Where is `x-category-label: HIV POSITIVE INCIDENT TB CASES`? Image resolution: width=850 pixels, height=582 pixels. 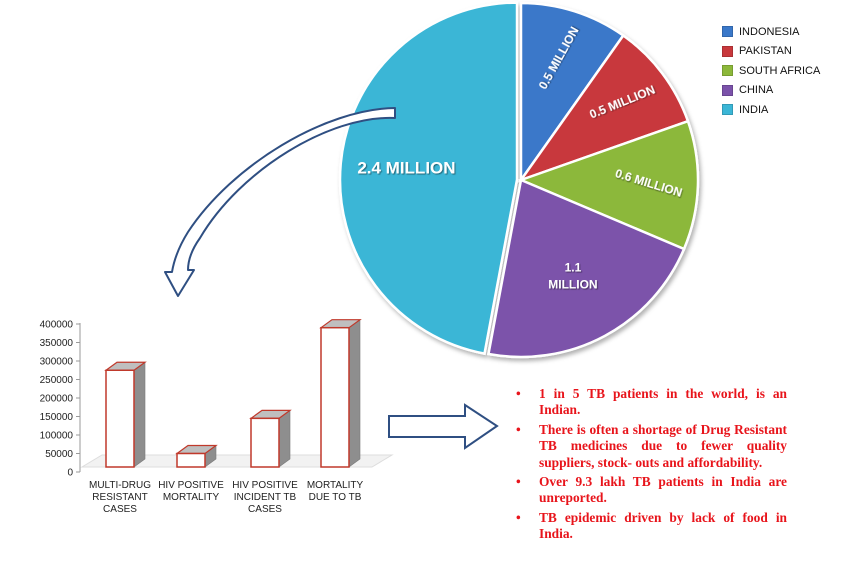
x-category-label: HIV POSITIVE INCIDENT TB CASES is located at coordinates (265, 497).